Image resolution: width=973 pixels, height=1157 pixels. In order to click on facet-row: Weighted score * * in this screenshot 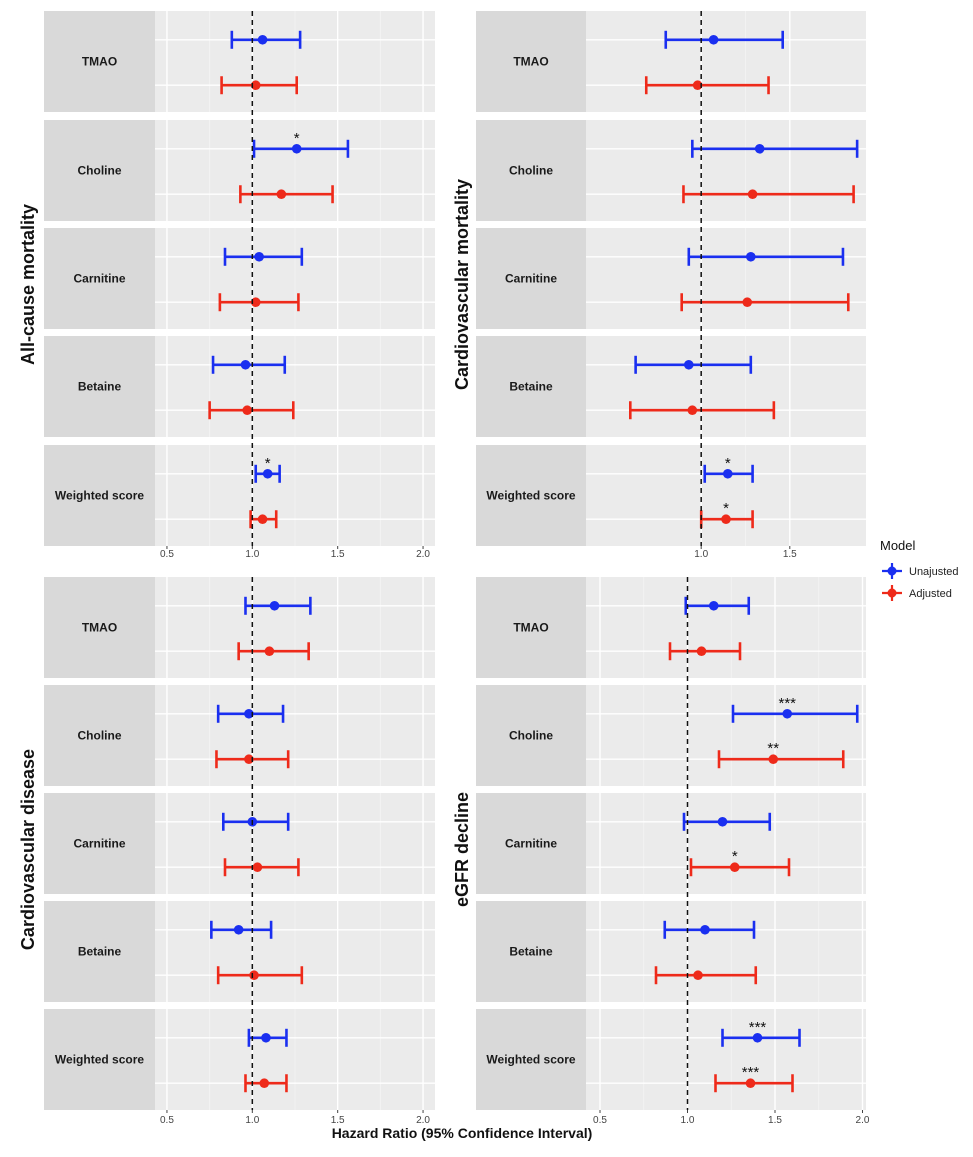, I will do `click(671, 495)`.